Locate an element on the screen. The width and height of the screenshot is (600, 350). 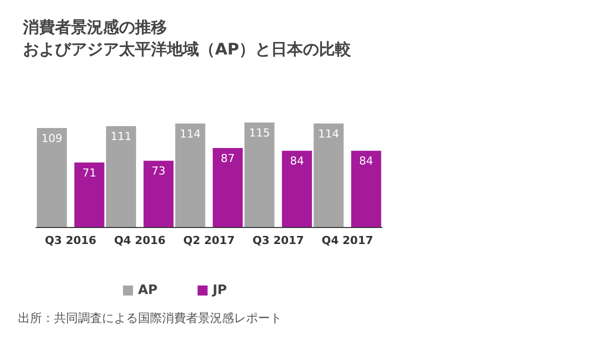
x-tick-label: Q4 2017 is located at coordinates (348, 240).